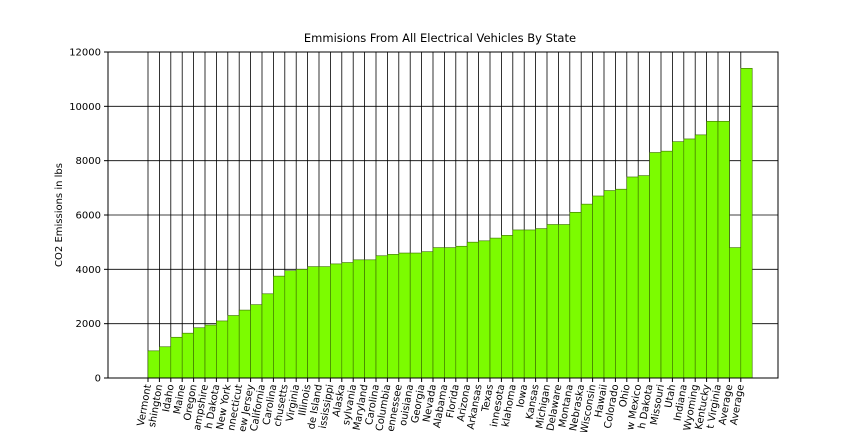 The height and width of the screenshot is (432, 864). Describe the element at coordinates (670, 396) in the screenshot. I see `x-tick-label: Utah` at that location.